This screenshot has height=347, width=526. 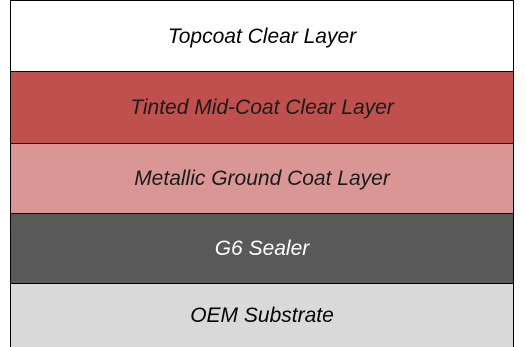 I want to click on layer-label: OEM Substrate, so click(x=262, y=315).